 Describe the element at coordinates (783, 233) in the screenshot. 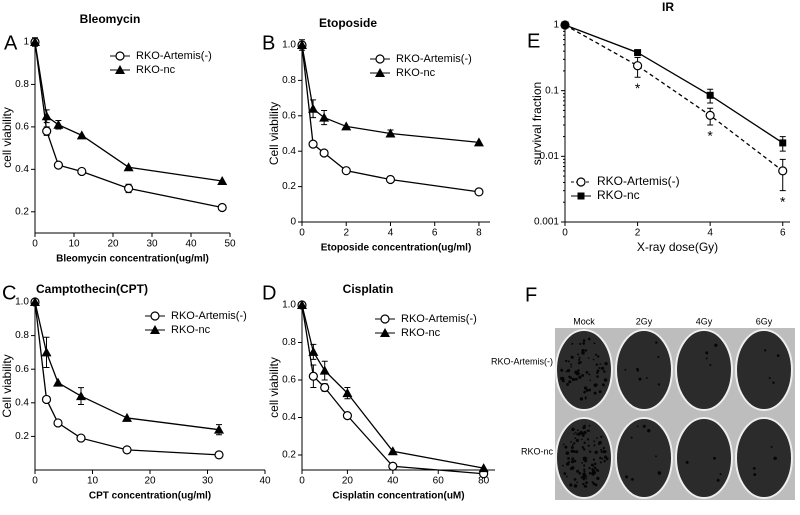

I see `x-tick-label: 6` at that location.